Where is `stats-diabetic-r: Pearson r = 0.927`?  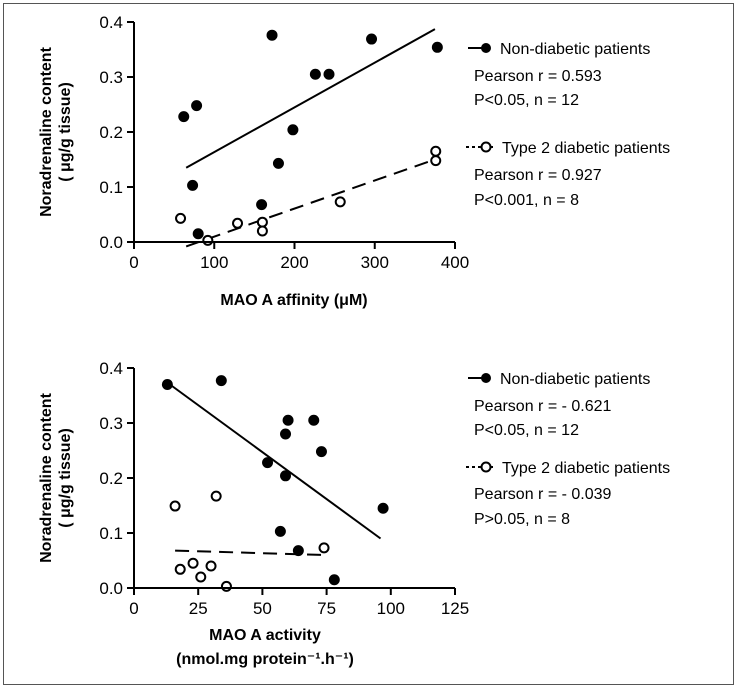
stats-diabetic-r: Pearson r = 0.927 is located at coordinates (538, 175).